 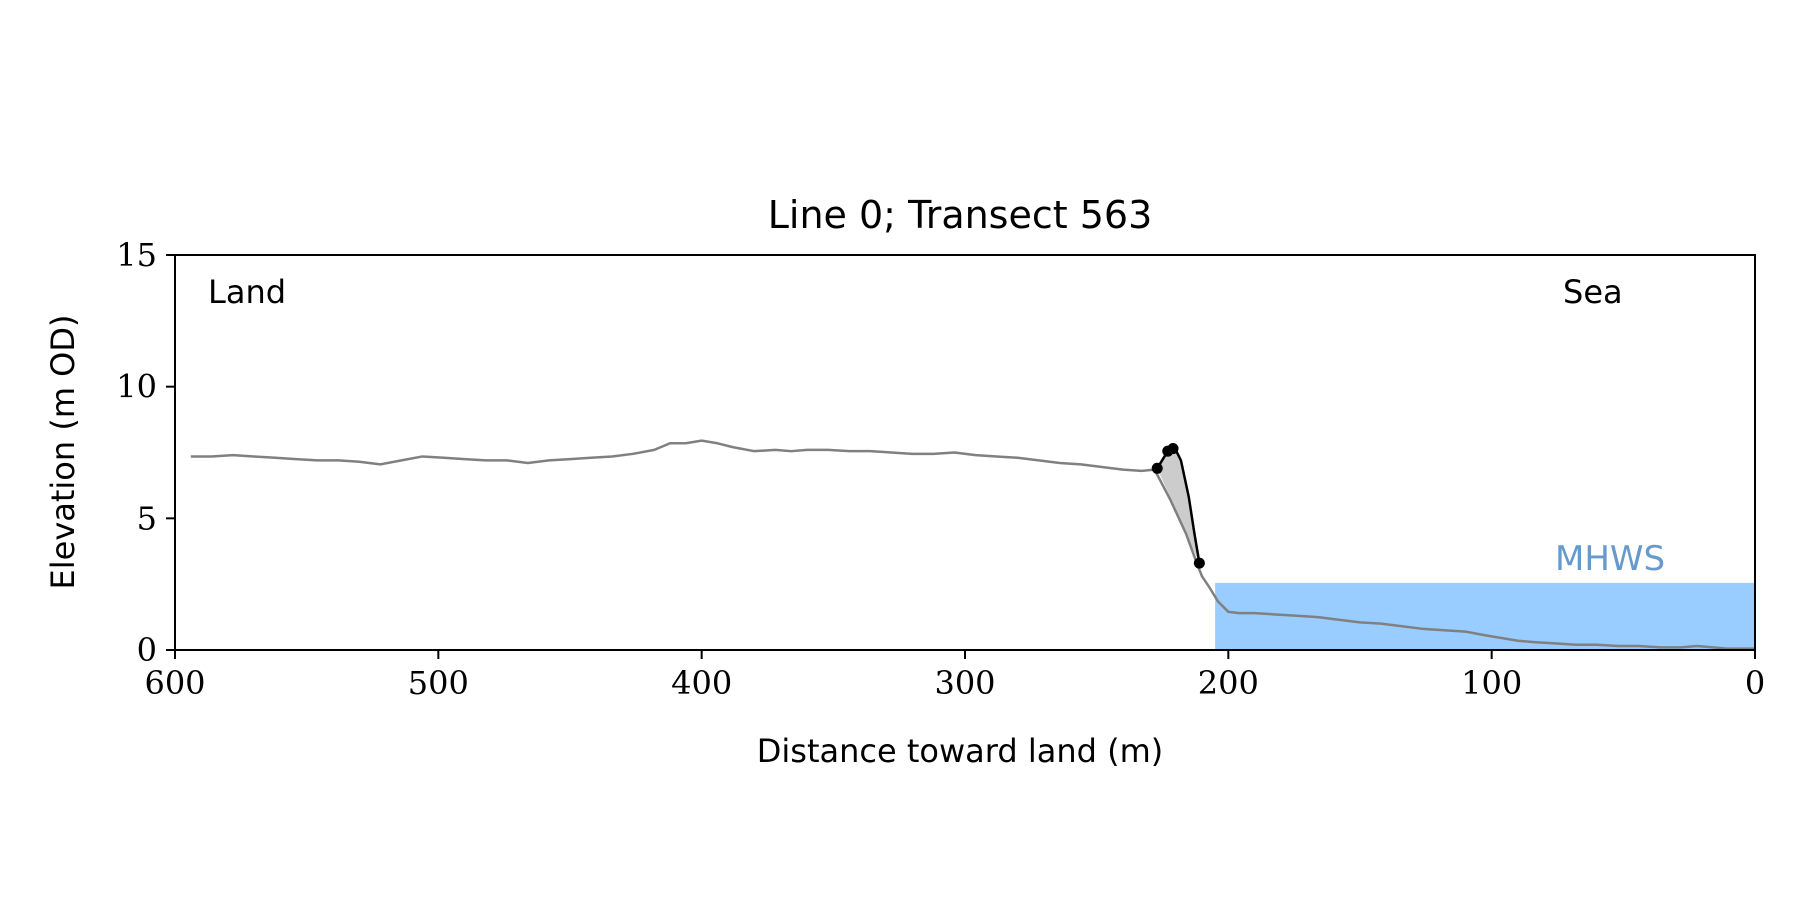 What do you see at coordinates (964, 683) in the screenshot?
I see `x-tick-label: 300` at bounding box center [964, 683].